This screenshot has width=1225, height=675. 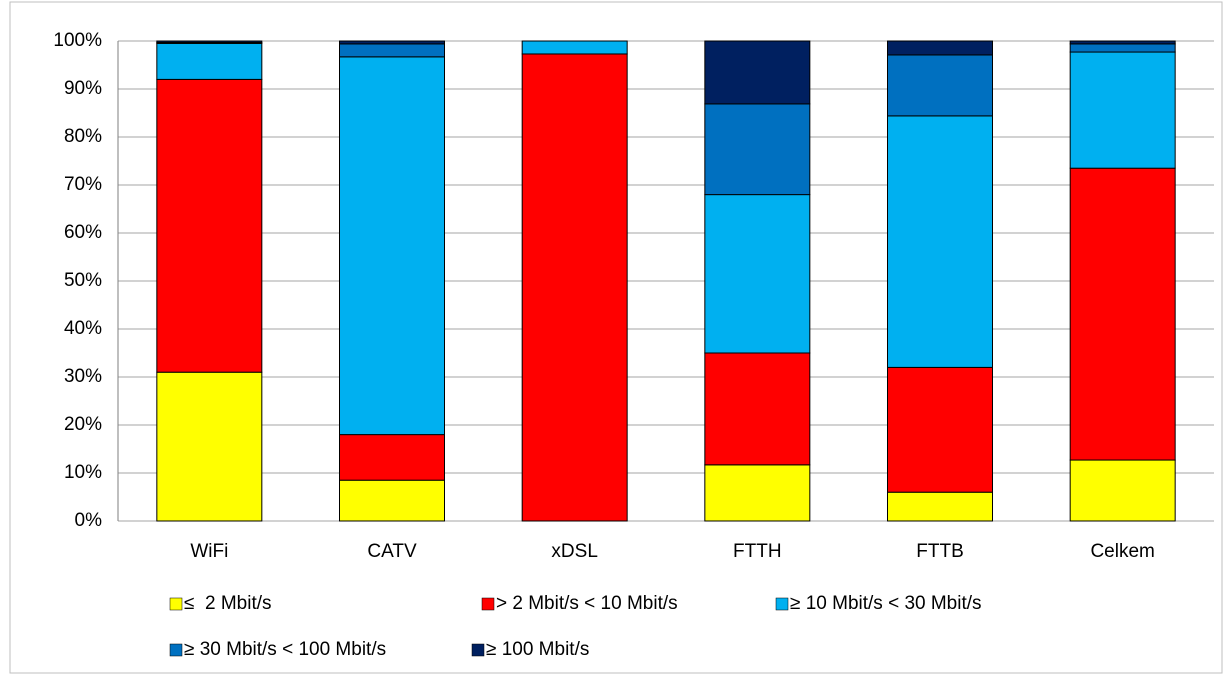 I want to click on legend-label: ≥ 100 Mbit/s, so click(x=537, y=649).